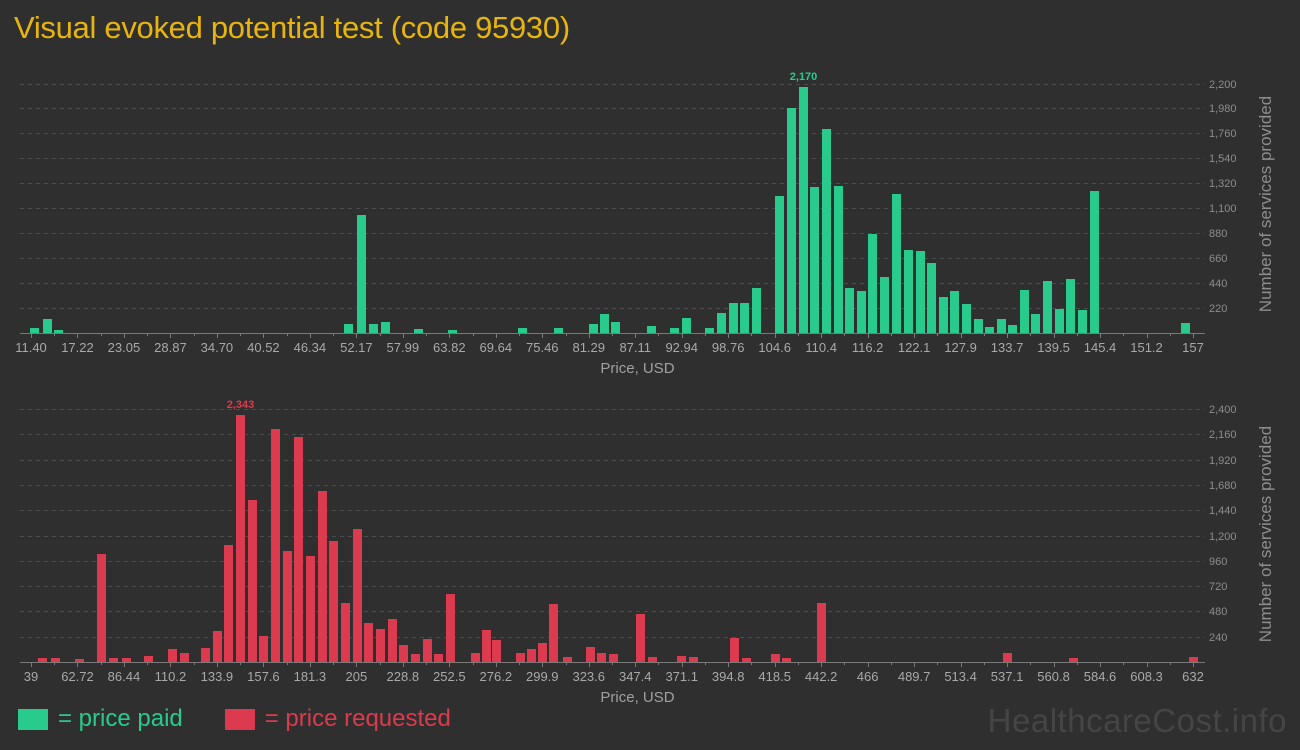 The height and width of the screenshot is (750, 1300). What do you see at coordinates (100, 719) in the screenshot?
I see `legend-item-price-paid: = price paid` at bounding box center [100, 719].